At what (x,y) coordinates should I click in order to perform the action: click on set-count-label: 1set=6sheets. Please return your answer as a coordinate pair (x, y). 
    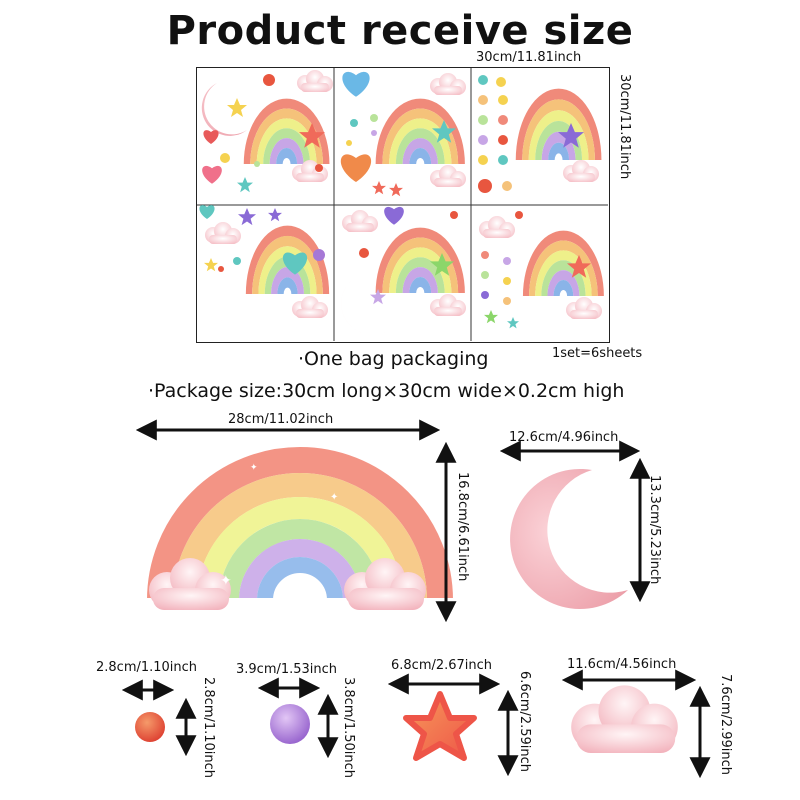
    Looking at the image, I should click on (597, 353).